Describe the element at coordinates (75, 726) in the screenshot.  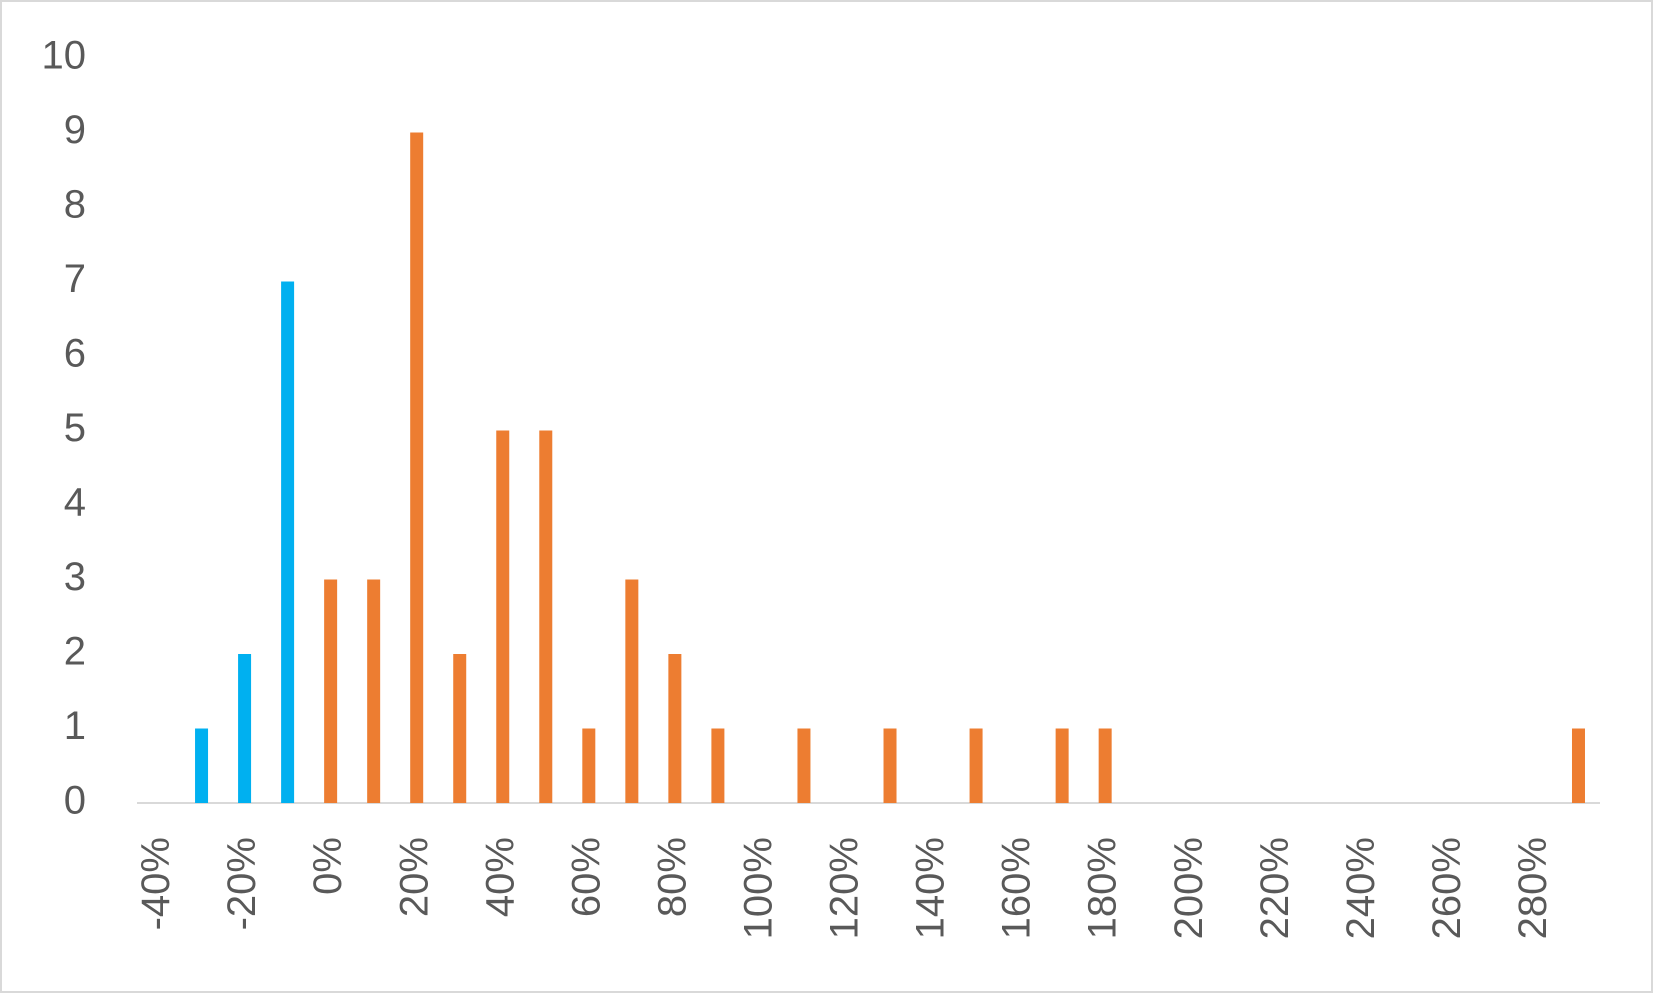
I see `y-tick-label: 1` at that location.